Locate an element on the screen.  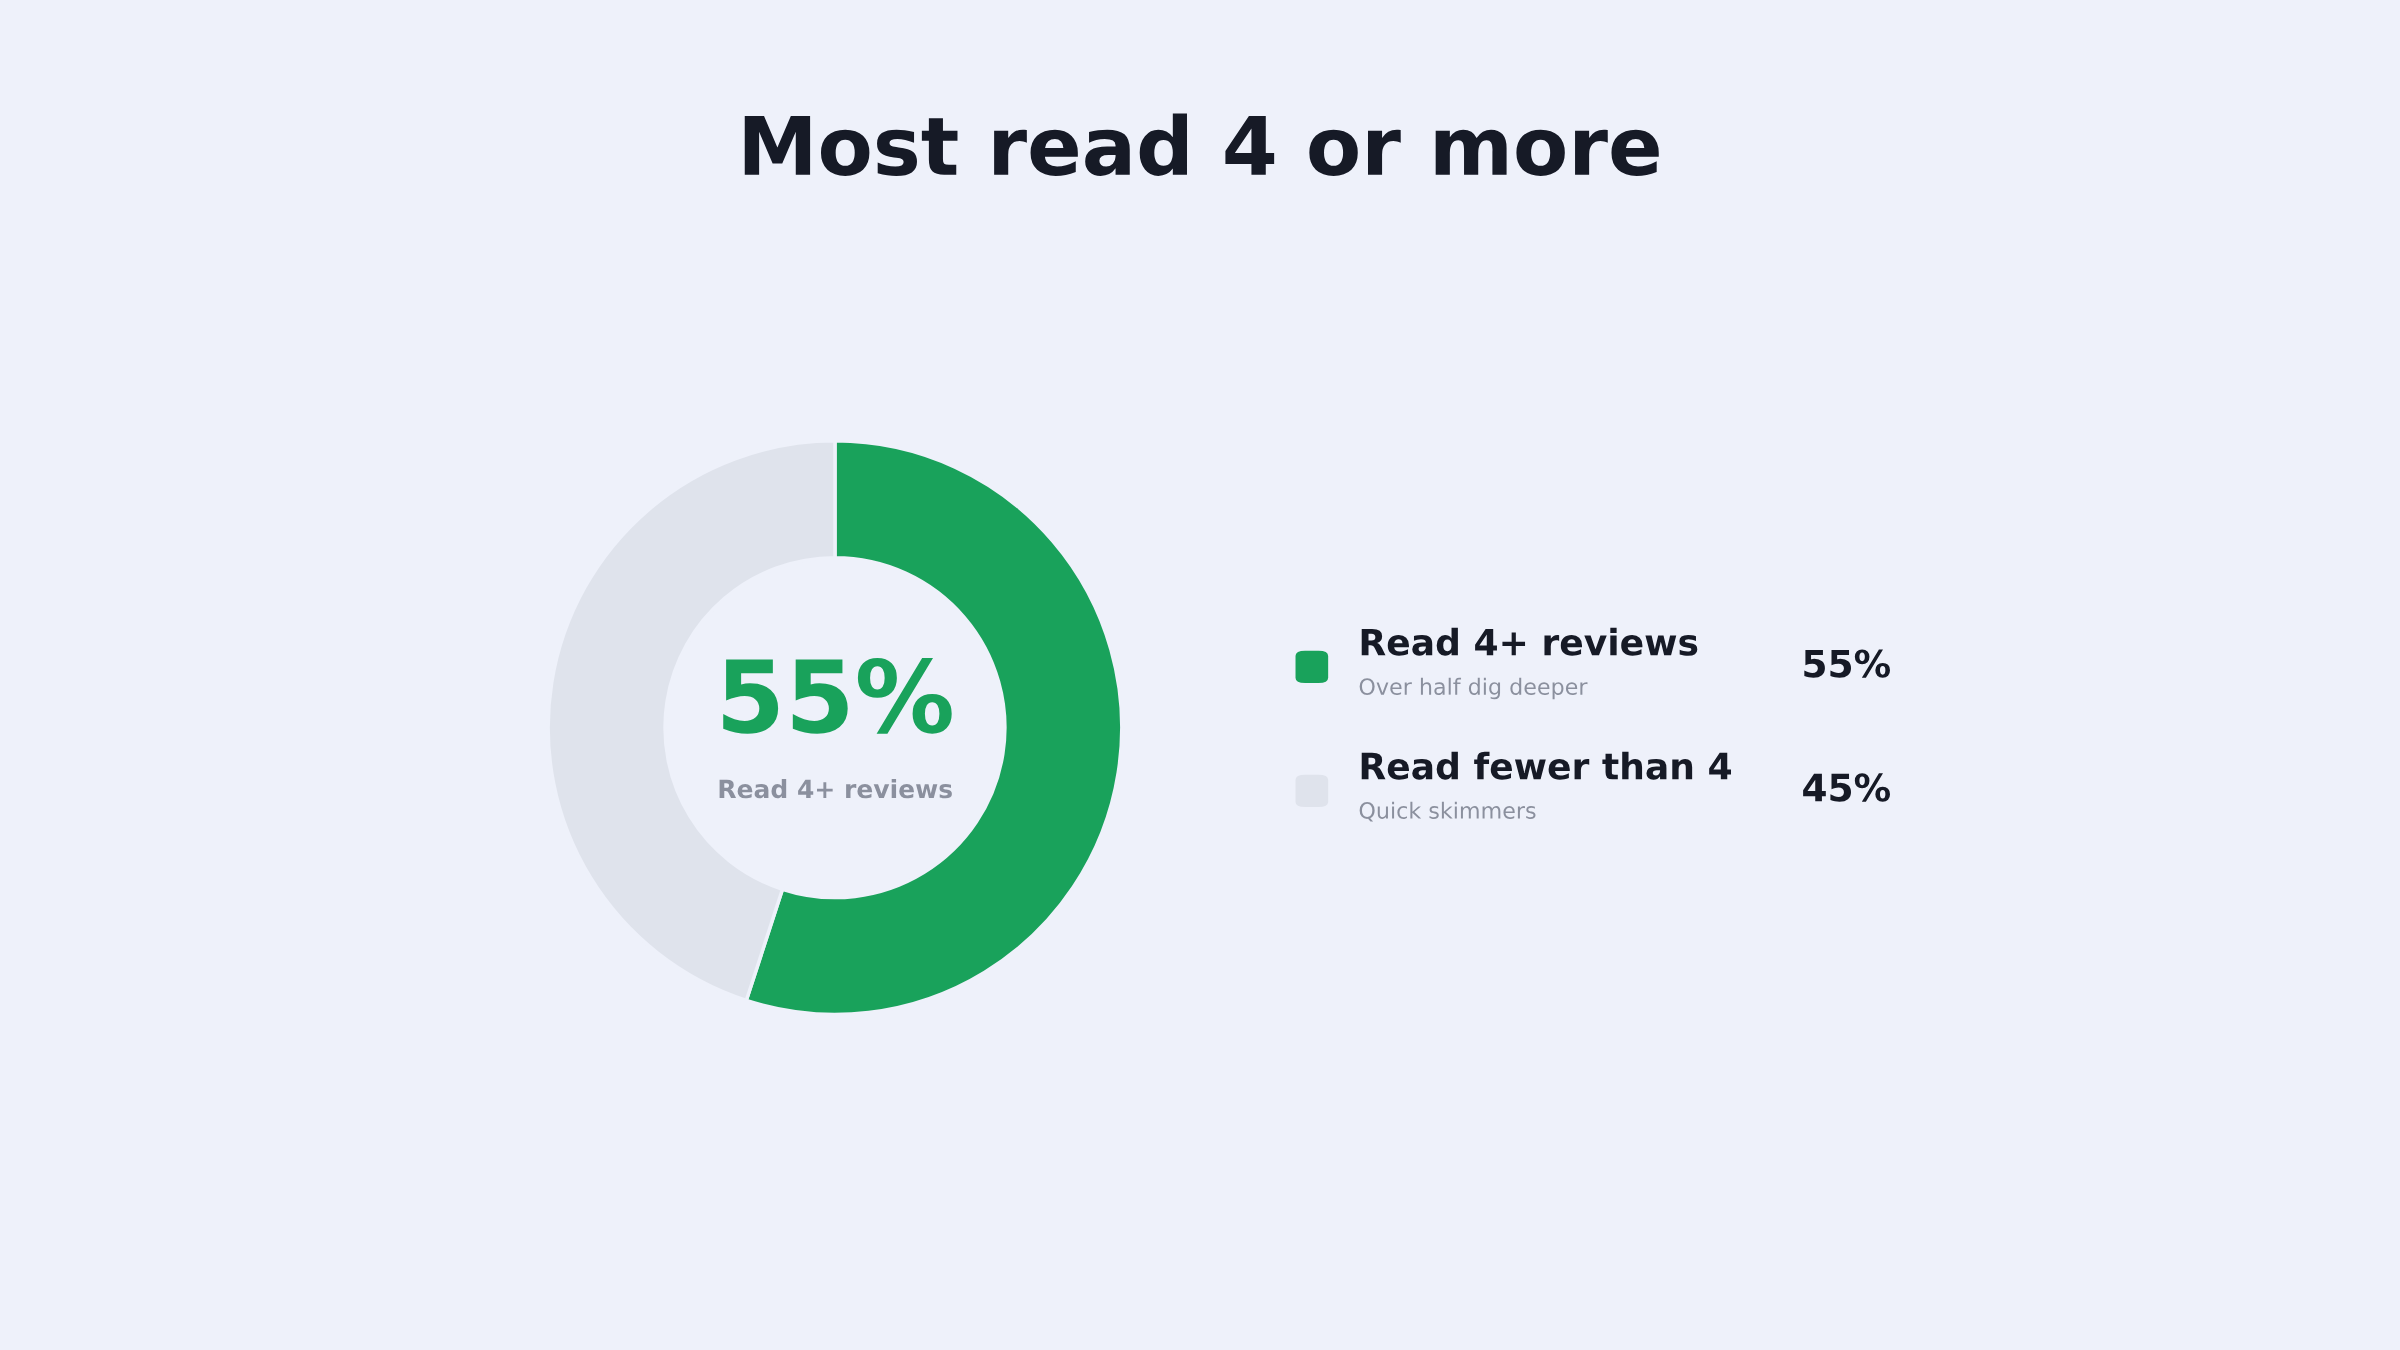
legend-label: Read fewer than 4 is located at coordinates (1546, 765).